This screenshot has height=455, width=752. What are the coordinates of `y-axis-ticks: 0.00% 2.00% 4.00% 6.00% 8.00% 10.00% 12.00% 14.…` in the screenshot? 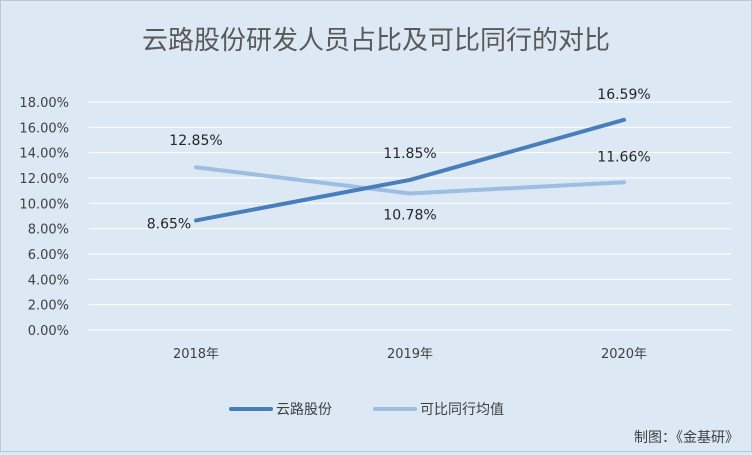 It's located at (44, 217).